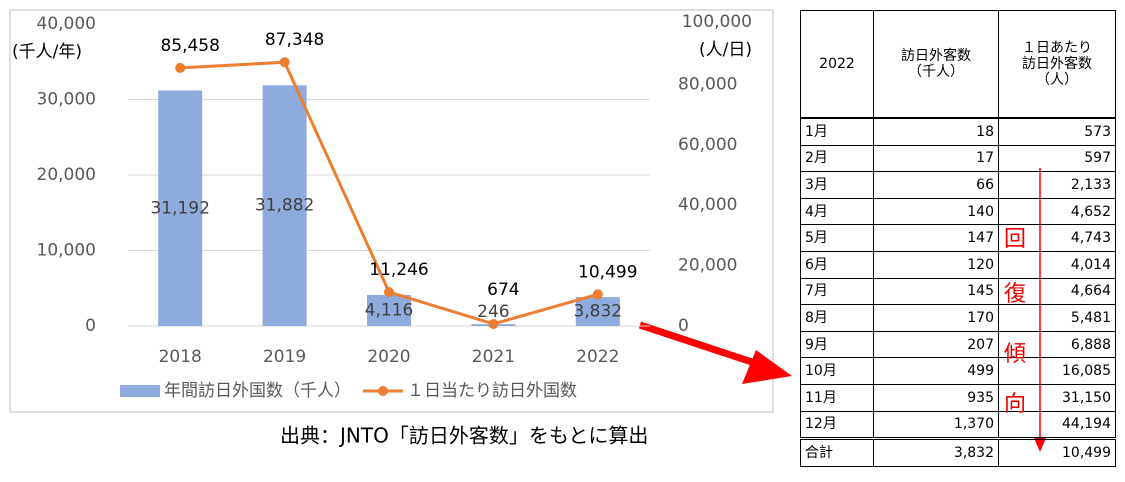 The height and width of the screenshot is (482, 1125). I want to click on cell: 4,014, so click(1057, 264).